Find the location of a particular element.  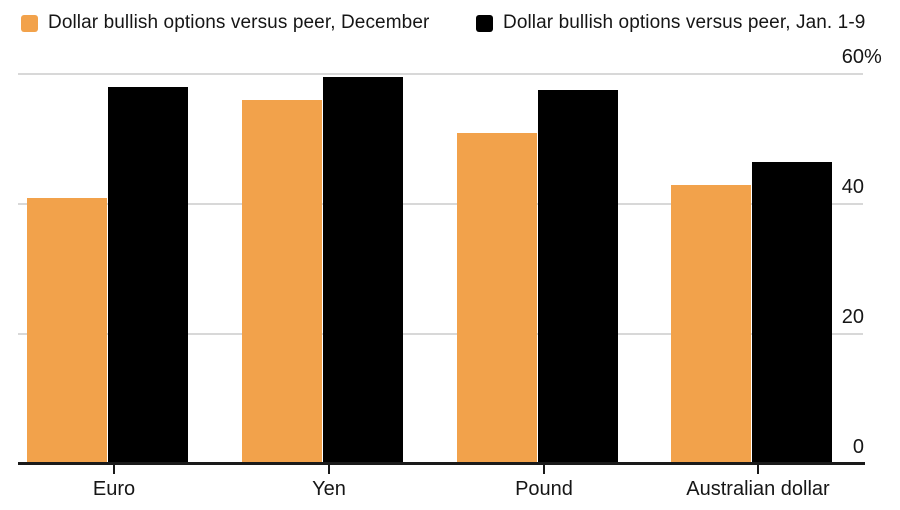

y-tick-number: 40 is located at coordinates (852, 187).